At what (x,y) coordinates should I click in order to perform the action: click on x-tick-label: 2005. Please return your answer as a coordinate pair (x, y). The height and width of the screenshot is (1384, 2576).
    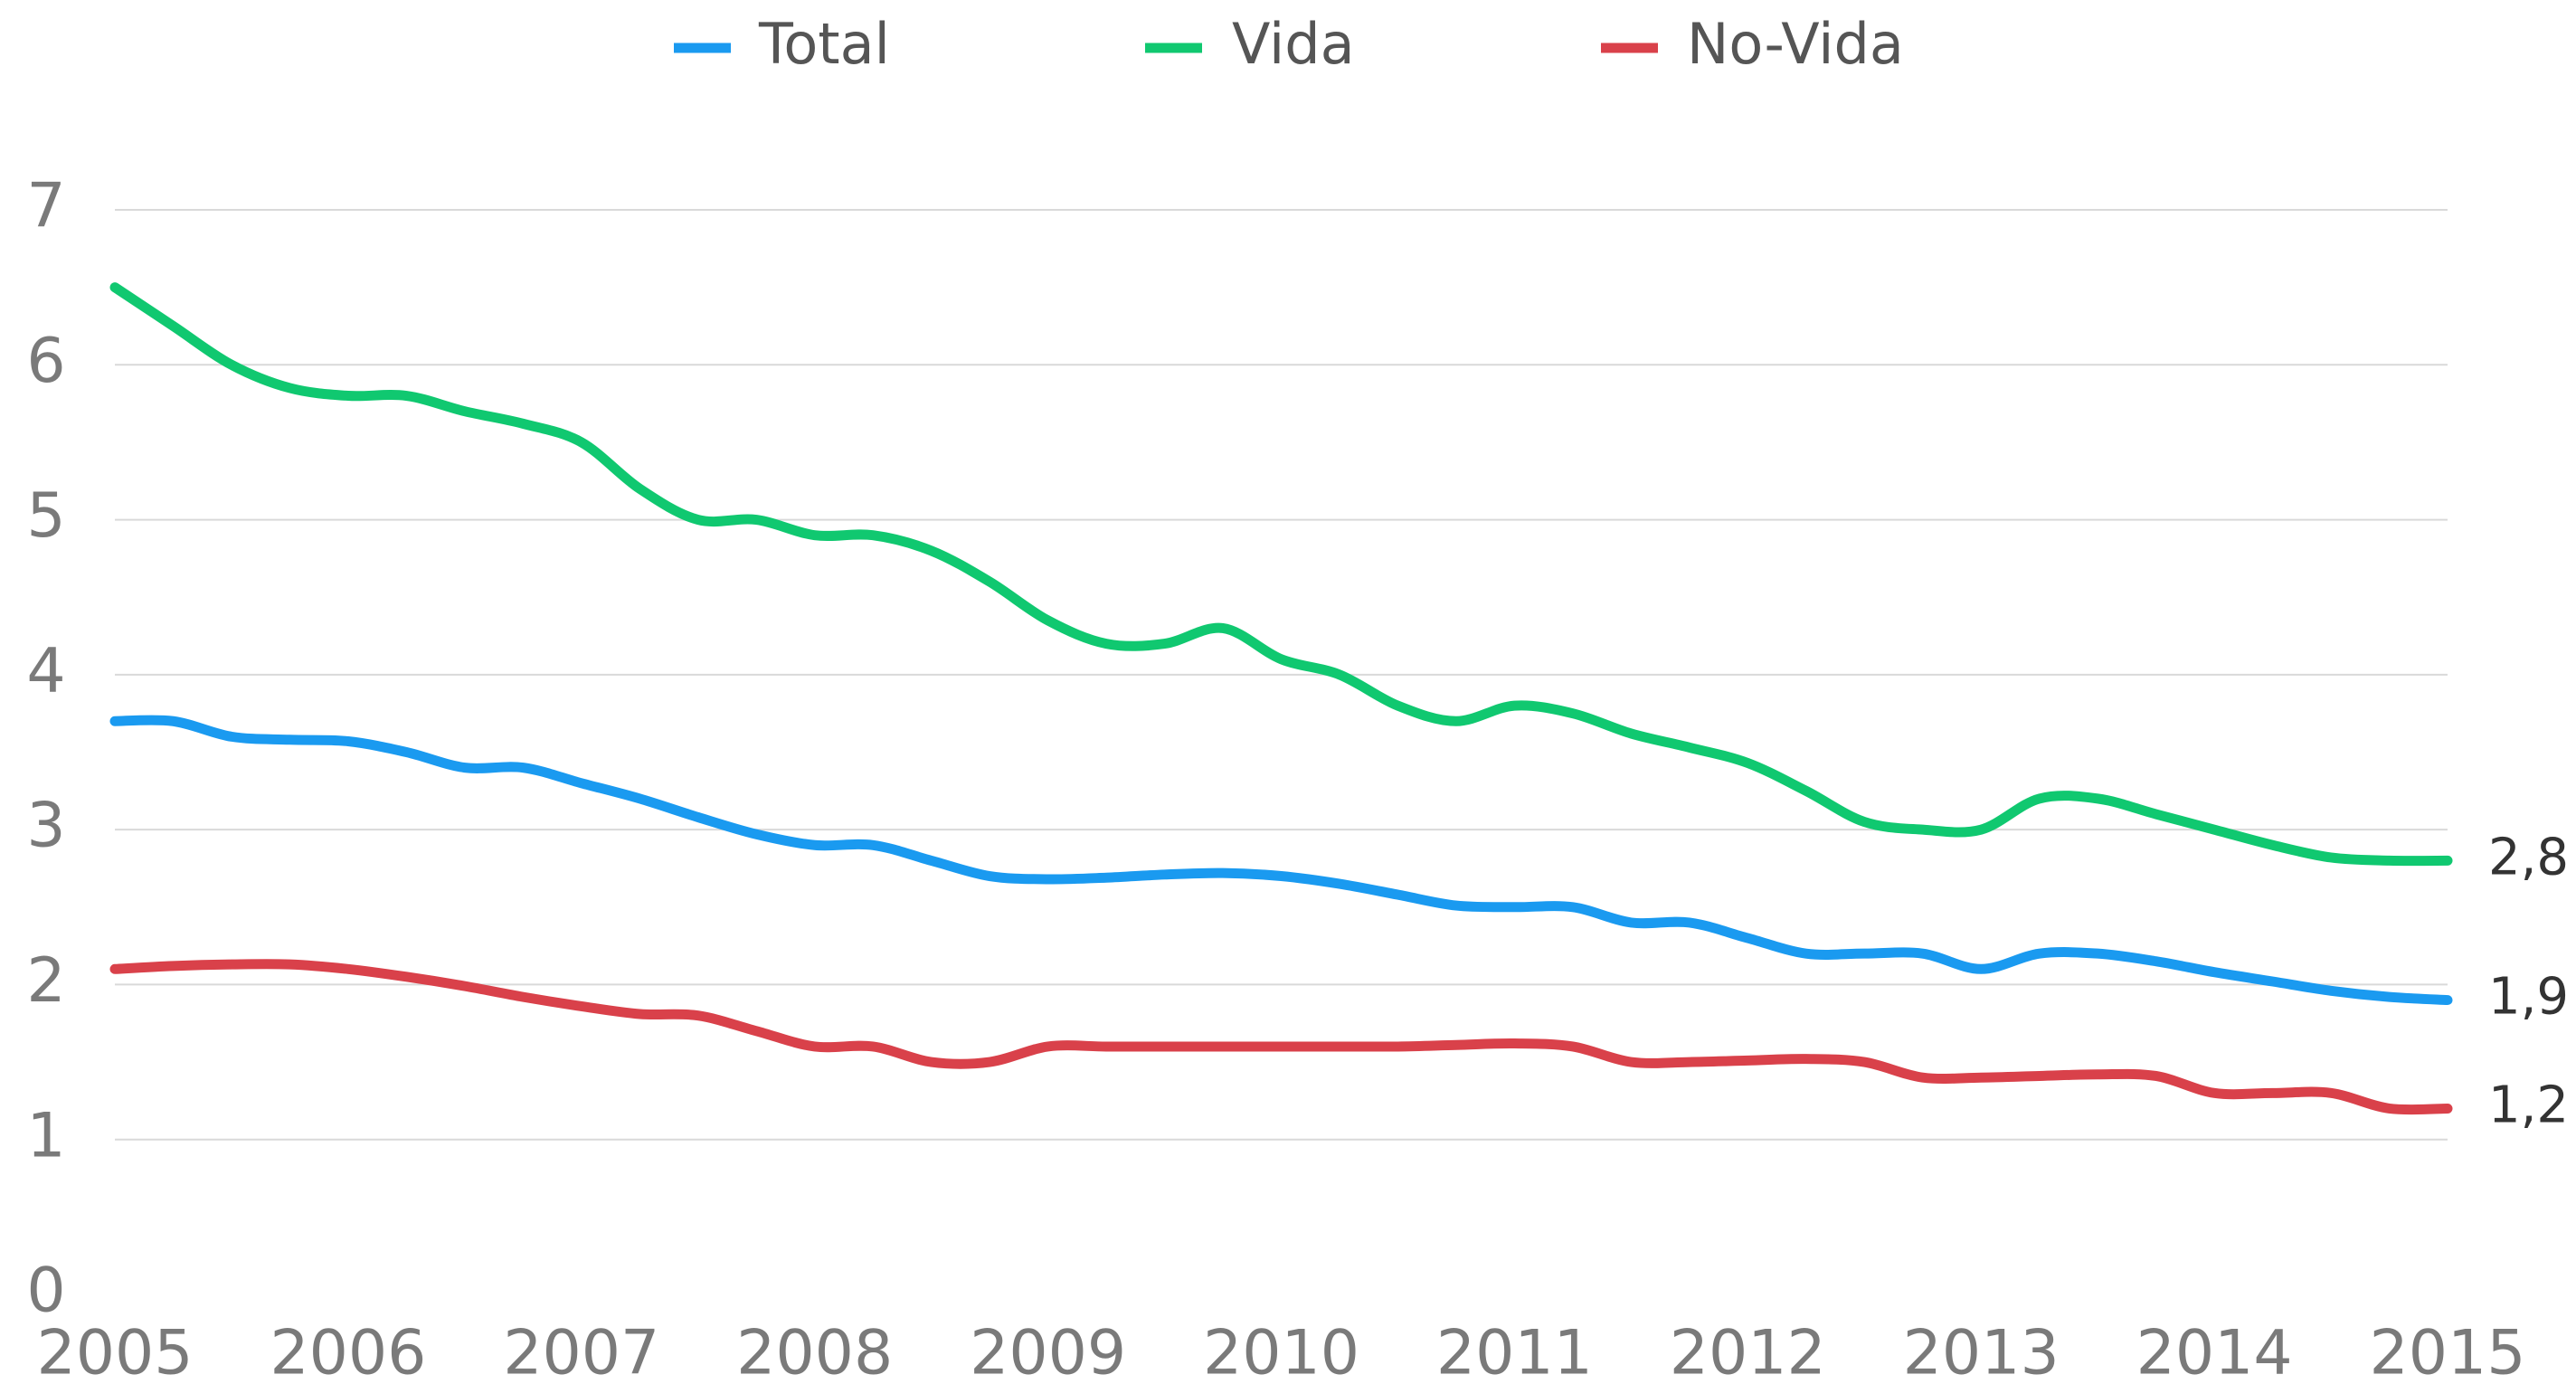
    Looking at the image, I should click on (114, 1351).